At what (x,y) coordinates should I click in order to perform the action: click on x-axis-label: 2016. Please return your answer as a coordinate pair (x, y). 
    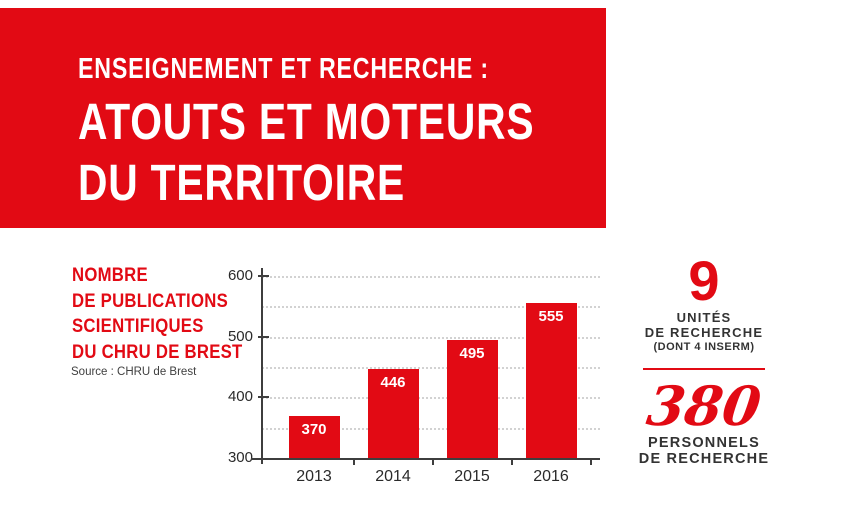
    Looking at the image, I should click on (551, 476).